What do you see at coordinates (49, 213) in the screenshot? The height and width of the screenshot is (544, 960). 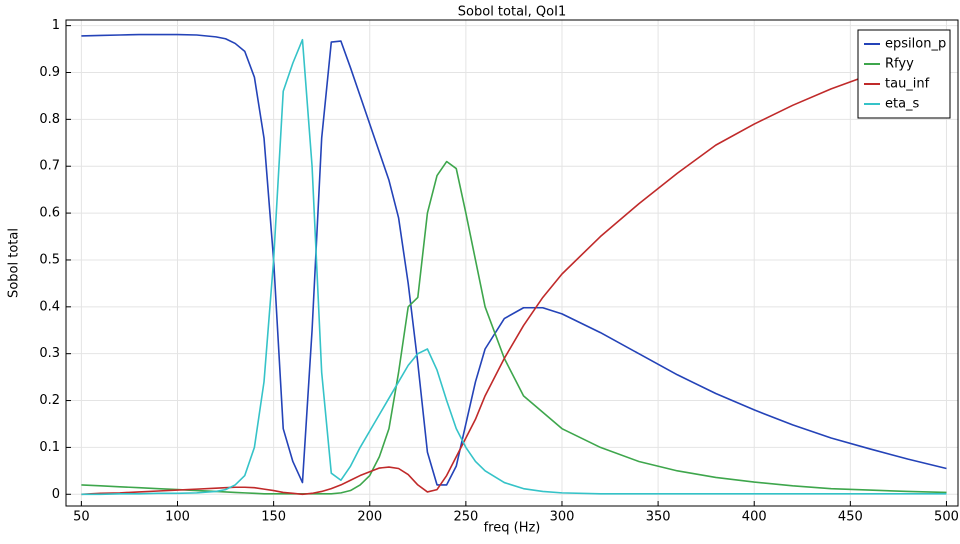 I see `y-tick-label: 0.6` at bounding box center [49, 213].